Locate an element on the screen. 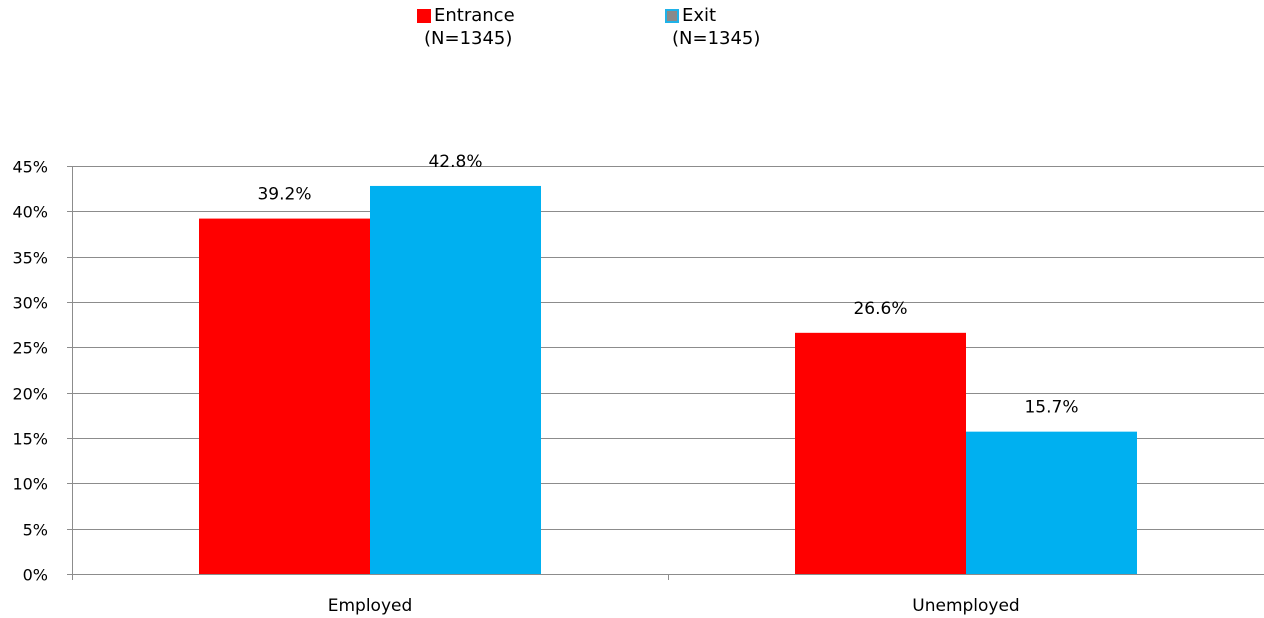  data-label: 39.2% is located at coordinates (284, 195).